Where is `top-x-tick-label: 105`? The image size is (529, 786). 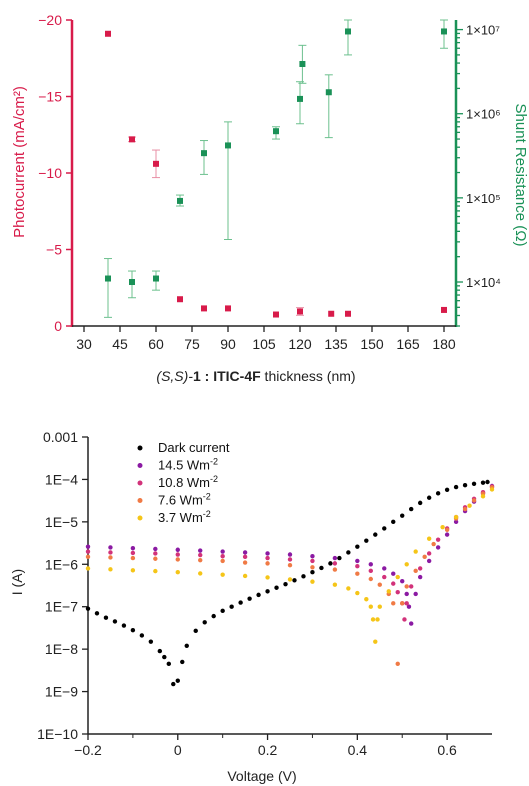 top-x-tick-label: 105 is located at coordinates (264, 344).